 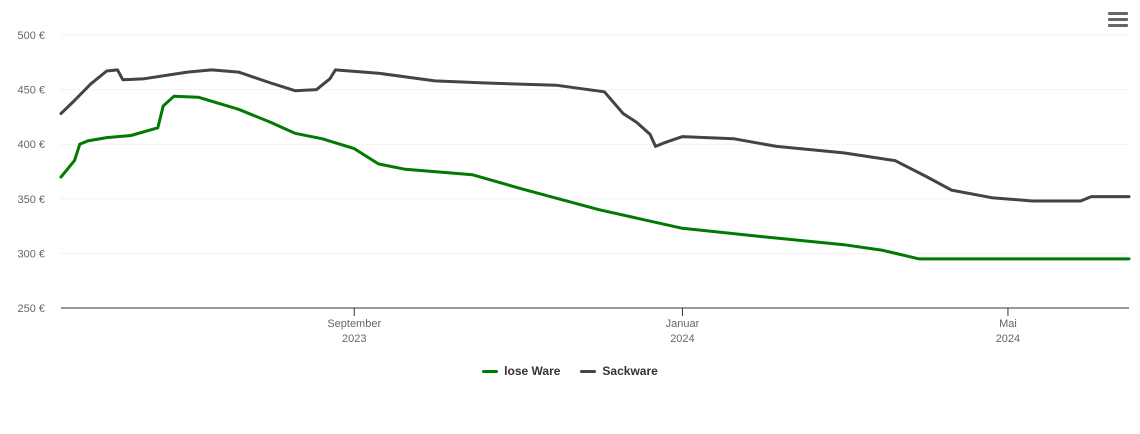 I want to click on y-tick-label: 250 €, so click(x=31, y=309).